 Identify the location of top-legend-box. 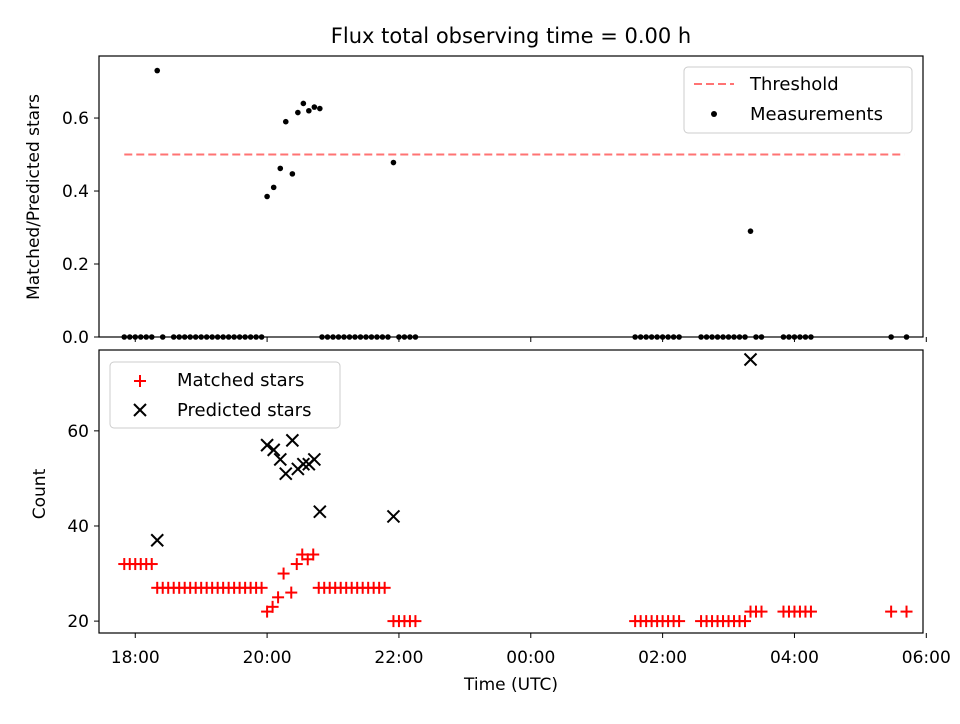
(798, 100).